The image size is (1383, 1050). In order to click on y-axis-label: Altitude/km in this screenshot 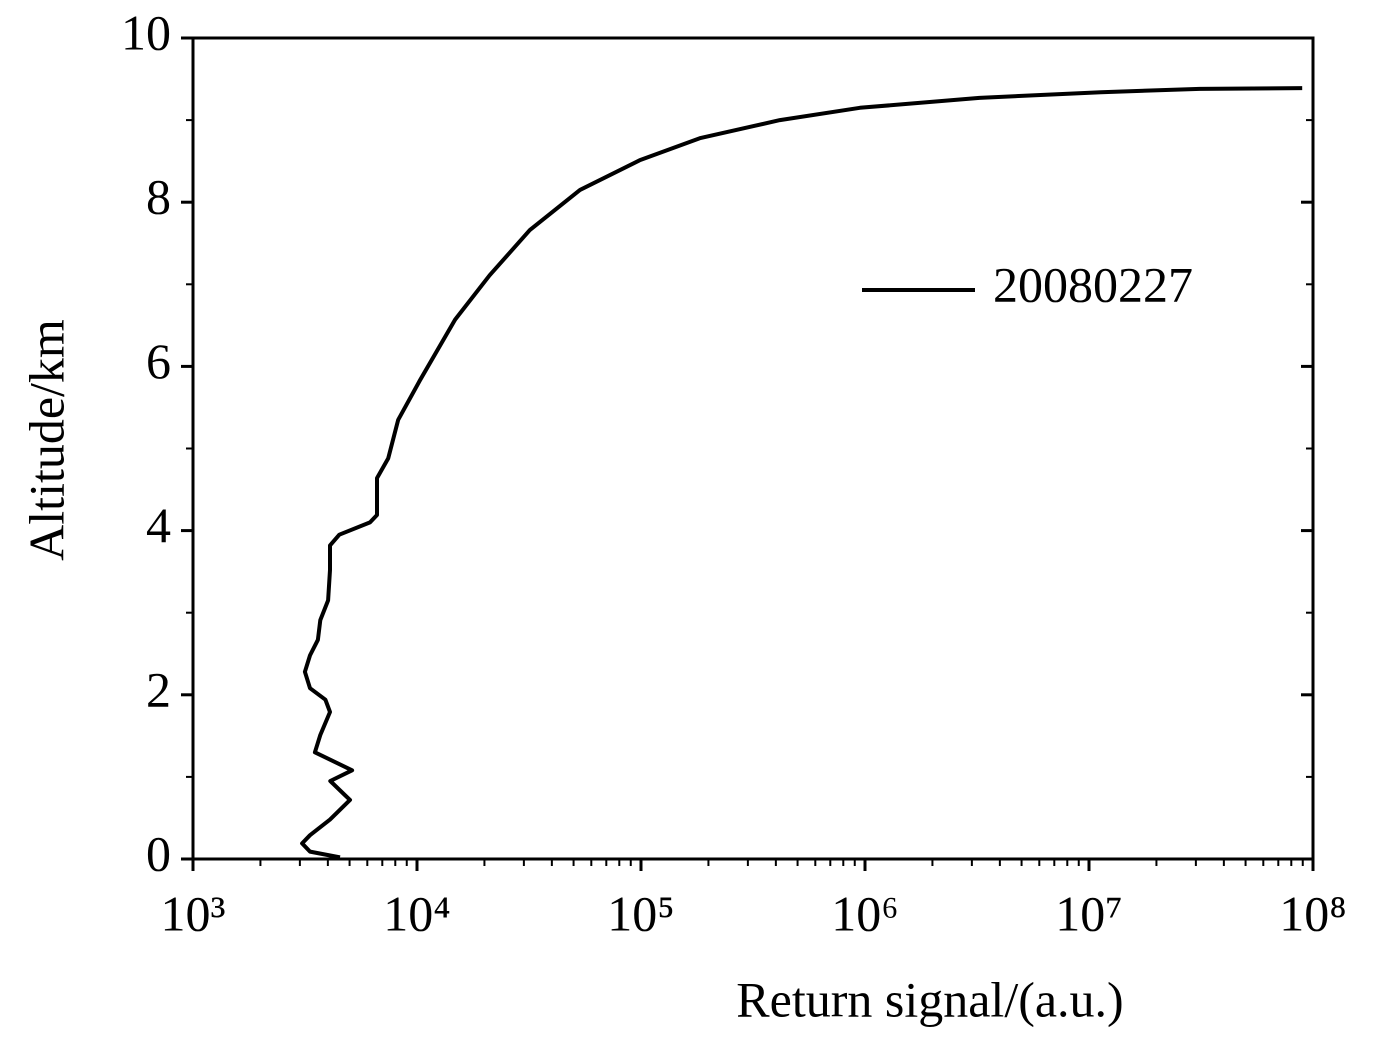, I will do `click(46, 440)`.